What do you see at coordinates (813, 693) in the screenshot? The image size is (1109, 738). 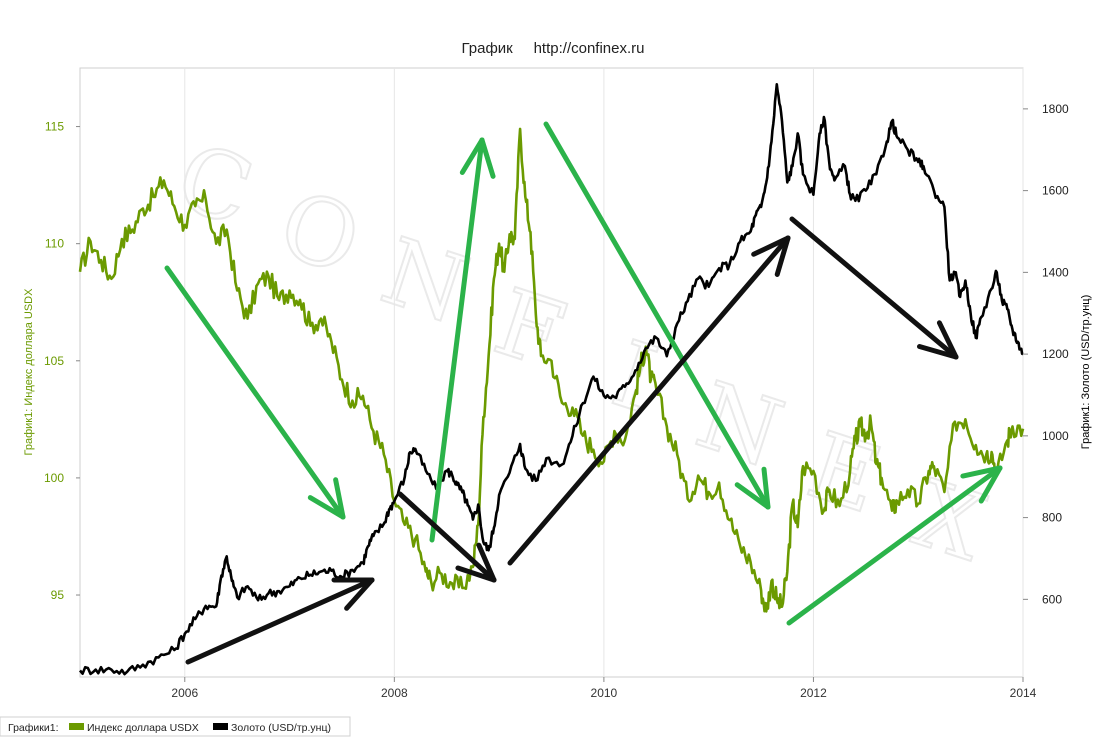 I see `x-tick-label: 2012` at bounding box center [813, 693].